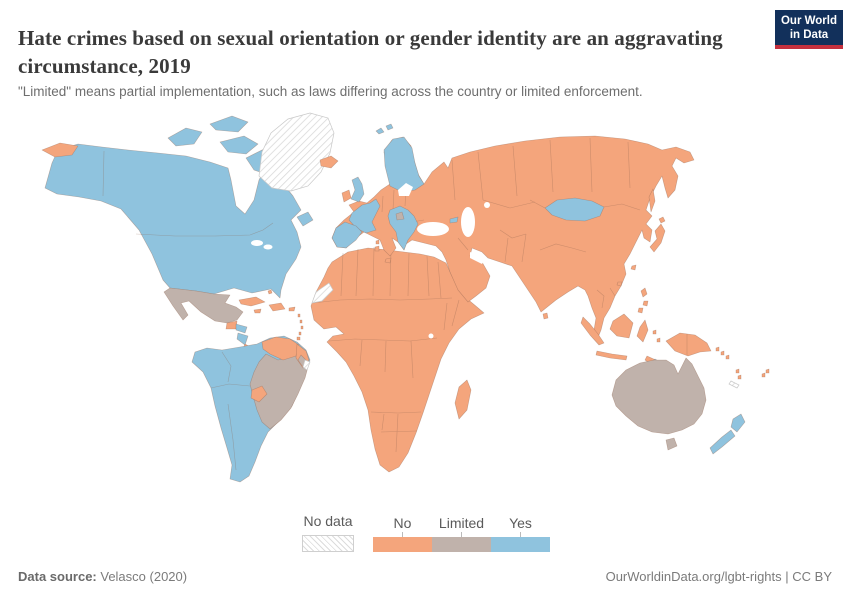 This screenshot has width=850, height=600. I want to click on great-lakes-east, so click(268, 247).